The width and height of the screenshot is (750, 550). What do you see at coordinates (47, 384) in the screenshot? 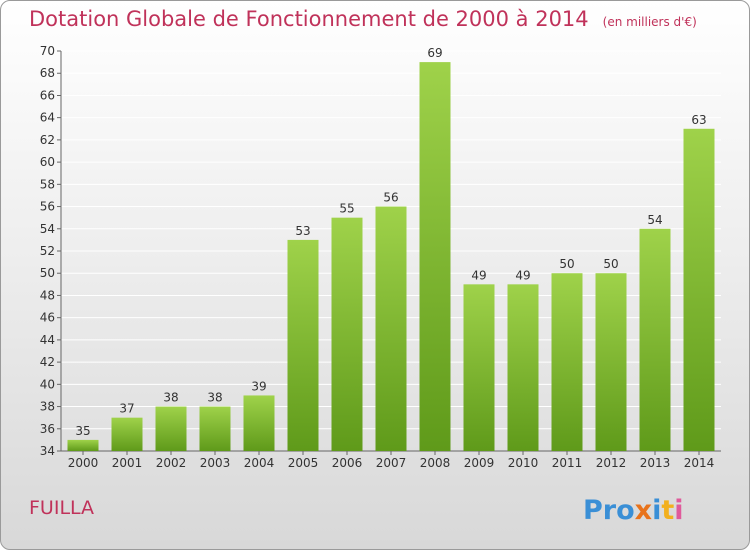
I see `y-tick-label: 40` at bounding box center [47, 384].